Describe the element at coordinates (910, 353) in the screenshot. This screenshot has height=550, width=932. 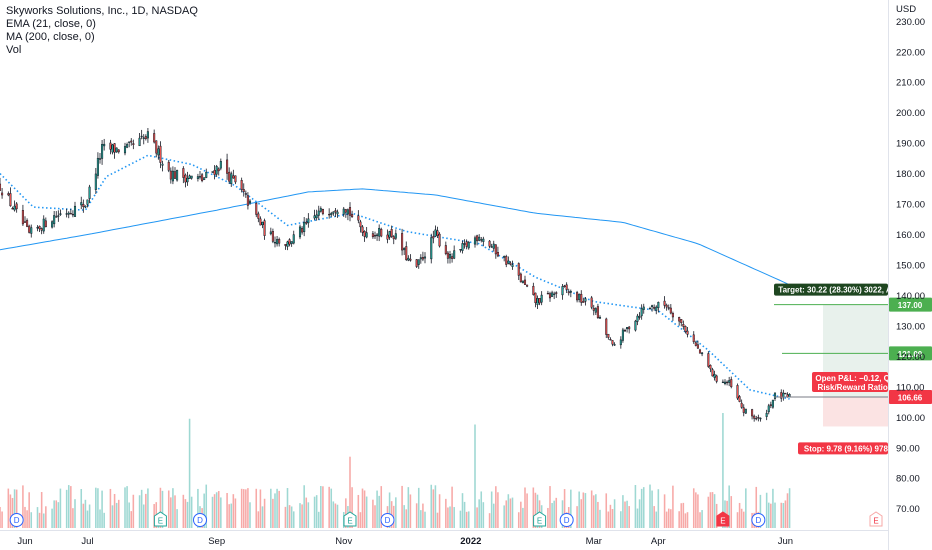
I see `middle-price-badge-bg` at that location.